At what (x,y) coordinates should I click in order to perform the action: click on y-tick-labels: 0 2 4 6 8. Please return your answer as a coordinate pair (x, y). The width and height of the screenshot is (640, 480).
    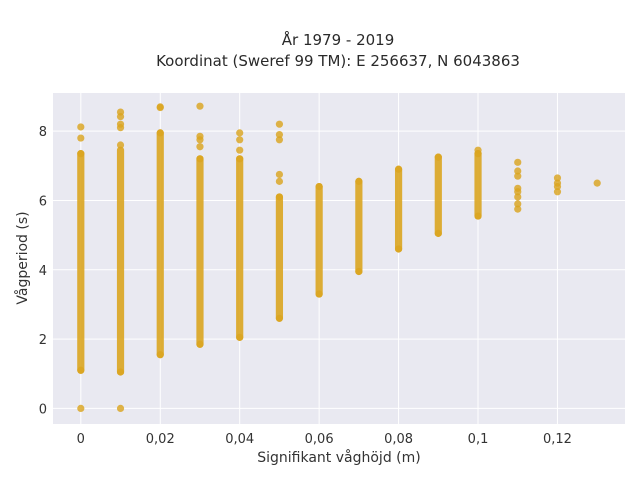
    Looking at the image, I should click on (43, 271).